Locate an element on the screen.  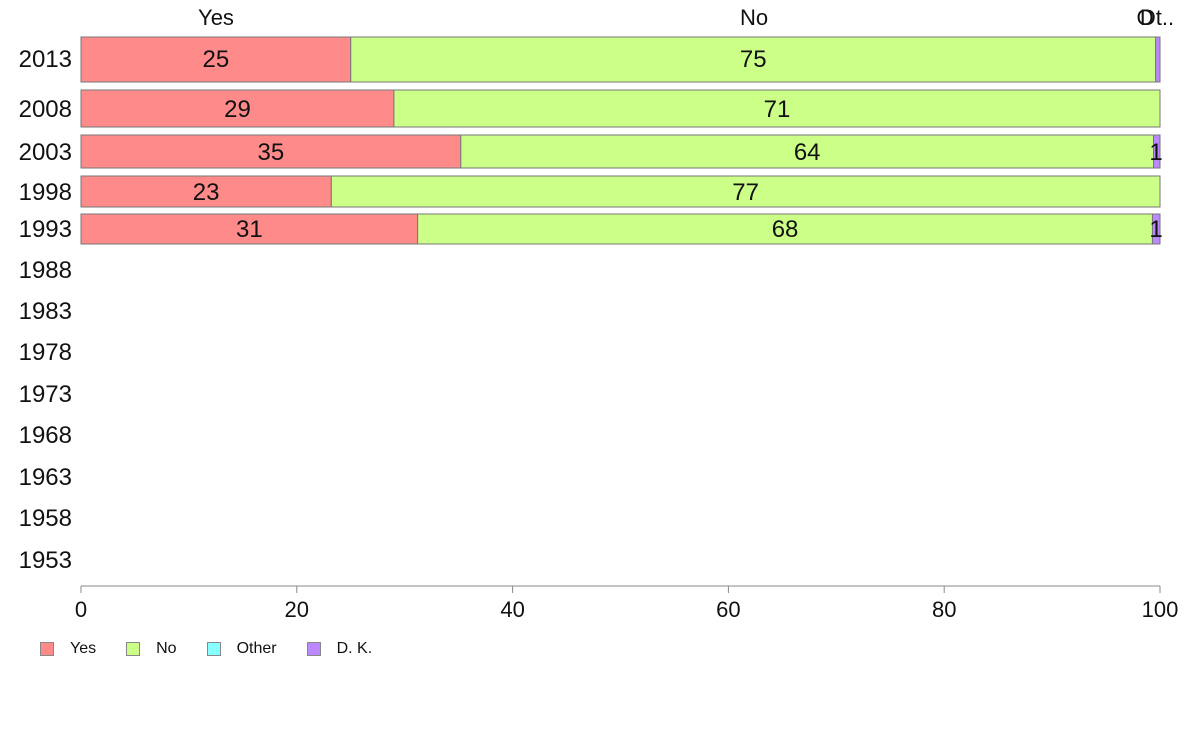
x-tick-label: 40 is located at coordinates (512, 609).